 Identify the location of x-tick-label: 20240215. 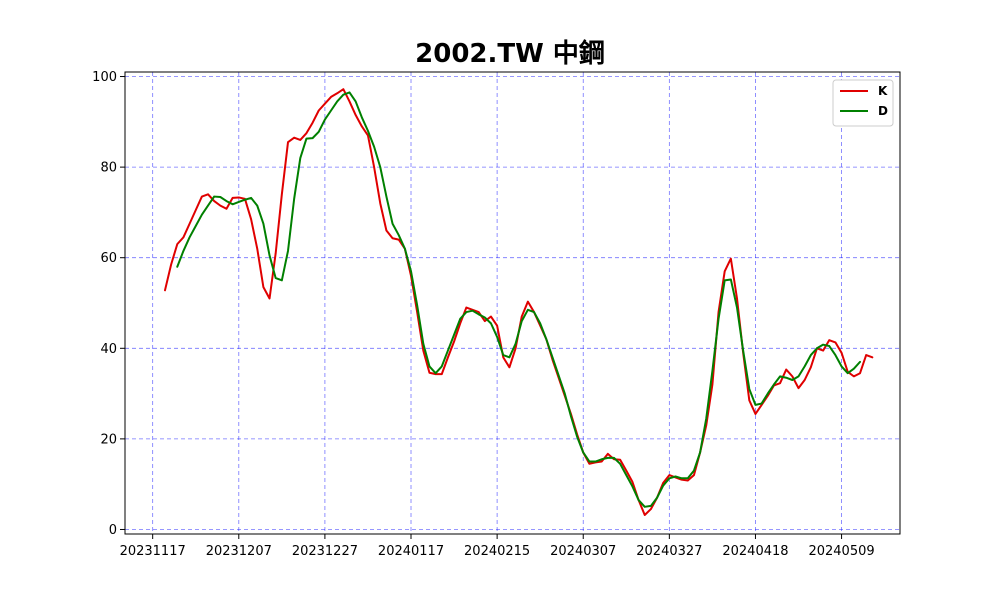
(497, 551).